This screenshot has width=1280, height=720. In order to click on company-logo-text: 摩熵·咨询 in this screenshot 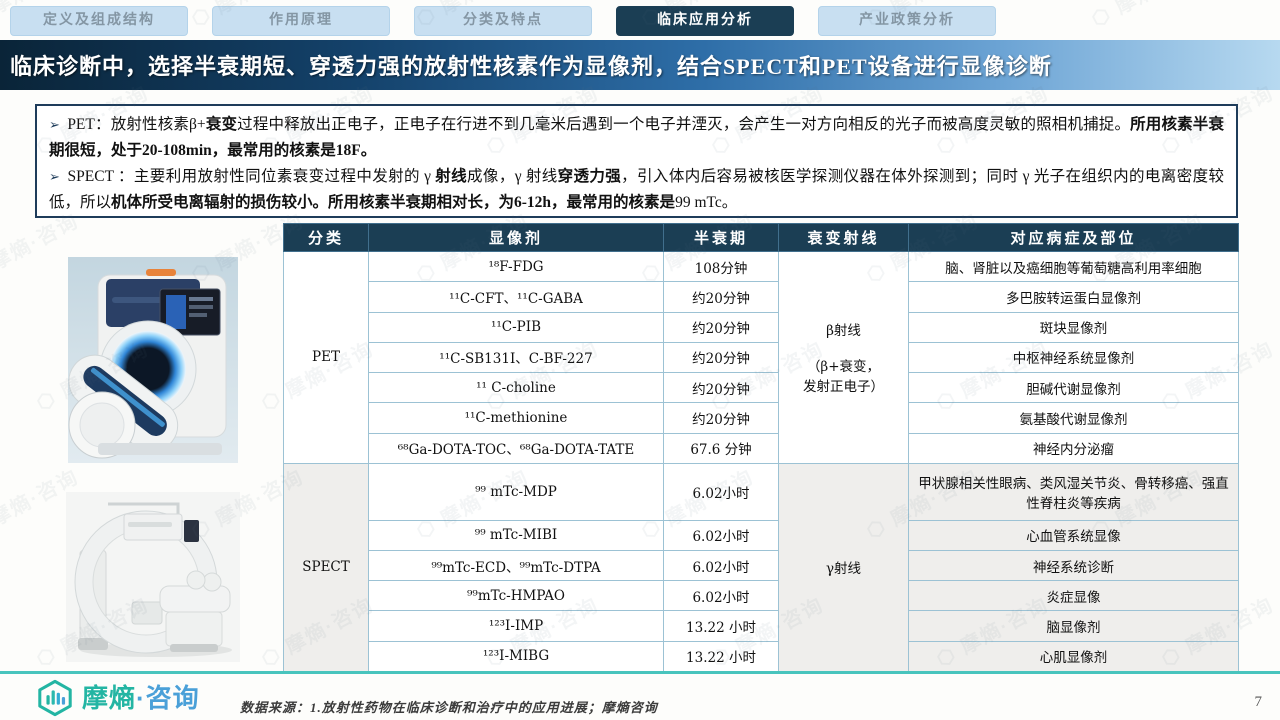, I will do `click(141, 698)`.